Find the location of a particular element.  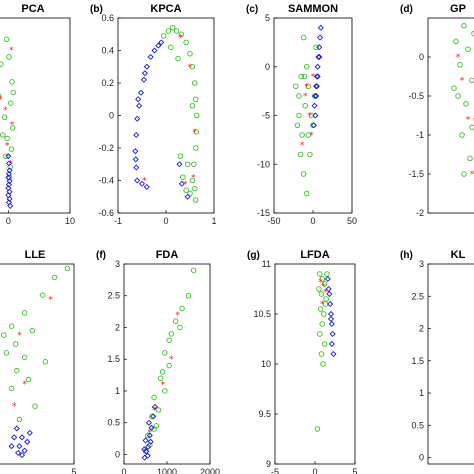

y-tick-label: 10.5 is located at coordinates (262, 314).